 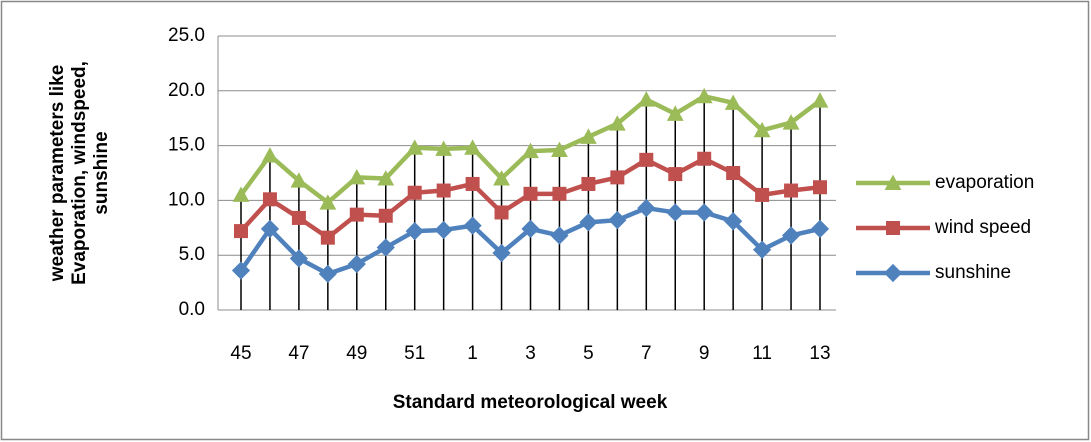 What do you see at coordinates (646, 353) in the screenshot?
I see `x-tick-label: 7` at bounding box center [646, 353].